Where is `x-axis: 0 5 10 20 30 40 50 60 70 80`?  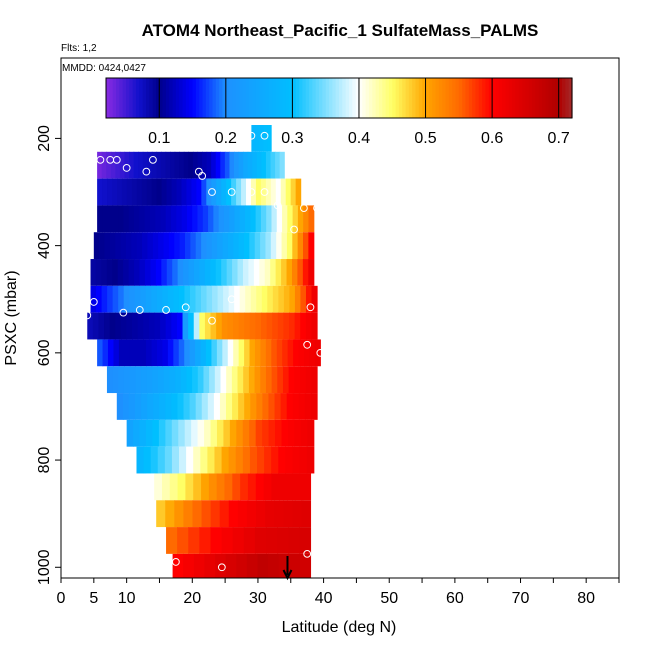 x-axis: 0 5 10 20 30 40 50 60 70 80 is located at coordinates (338, 592).